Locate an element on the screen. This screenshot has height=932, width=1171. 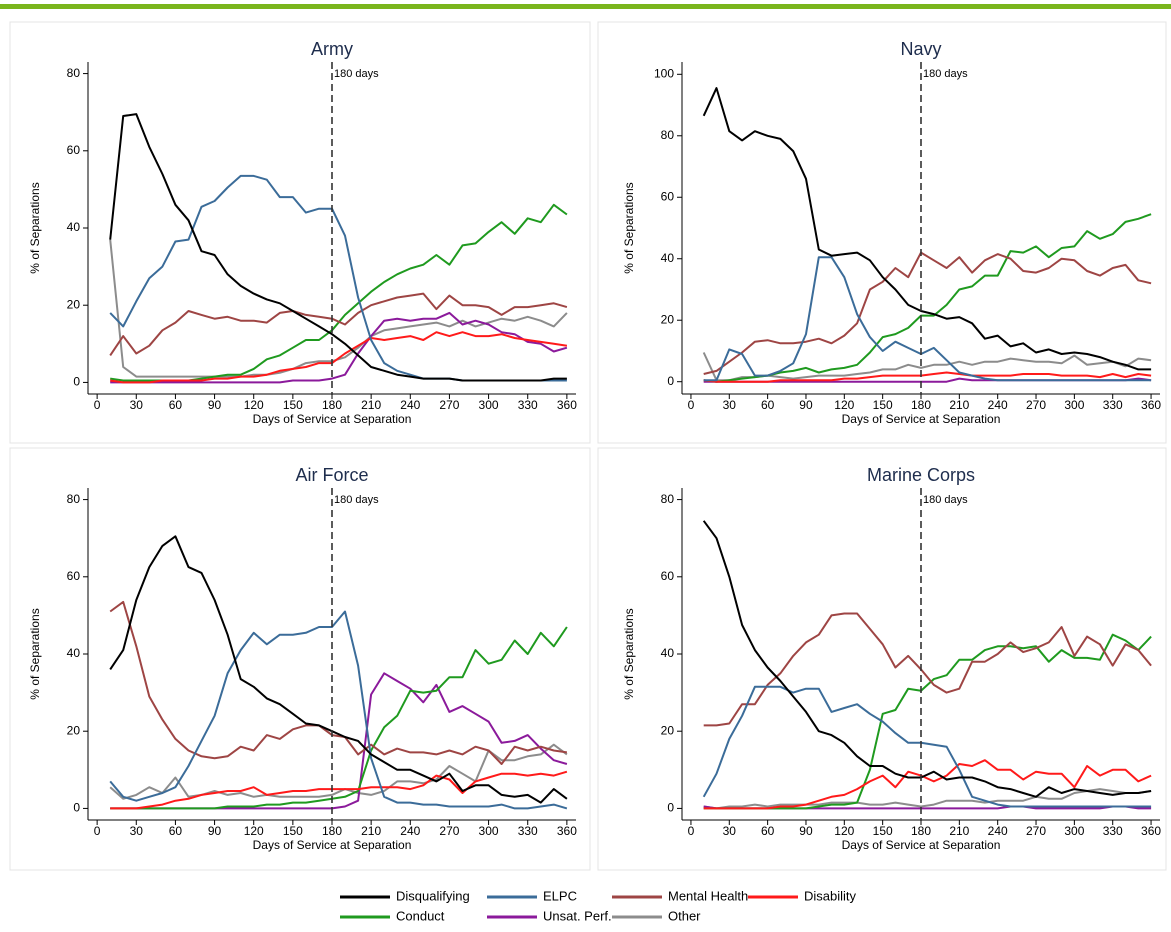
legend-label: ELPC is located at coordinates (560, 895).